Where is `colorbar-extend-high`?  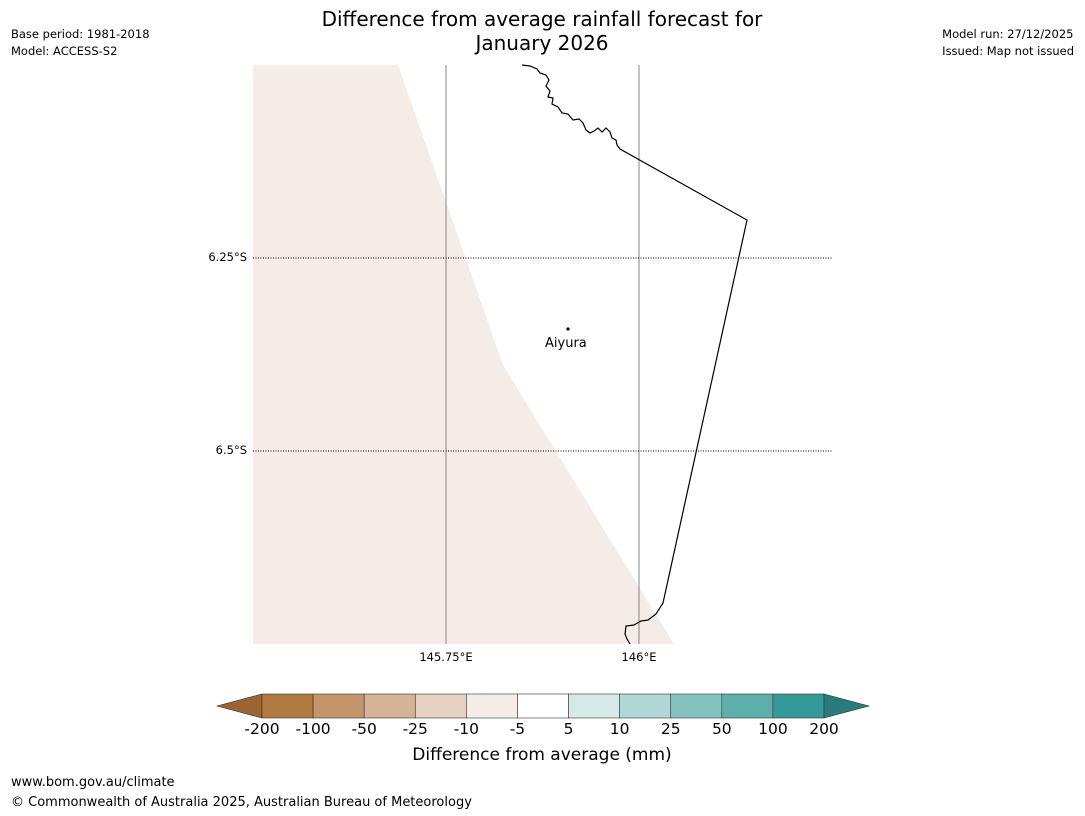
colorbar-extend-high is located at coordinates (847, 706).